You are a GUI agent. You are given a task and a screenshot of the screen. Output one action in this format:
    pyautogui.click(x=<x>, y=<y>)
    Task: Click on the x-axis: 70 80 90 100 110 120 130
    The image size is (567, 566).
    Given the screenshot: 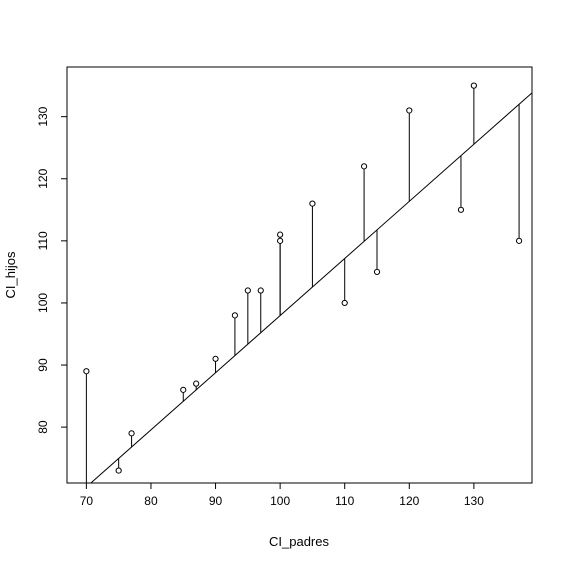 What is the action you would take?
    pyautogui.click(x=282, y=495)
    